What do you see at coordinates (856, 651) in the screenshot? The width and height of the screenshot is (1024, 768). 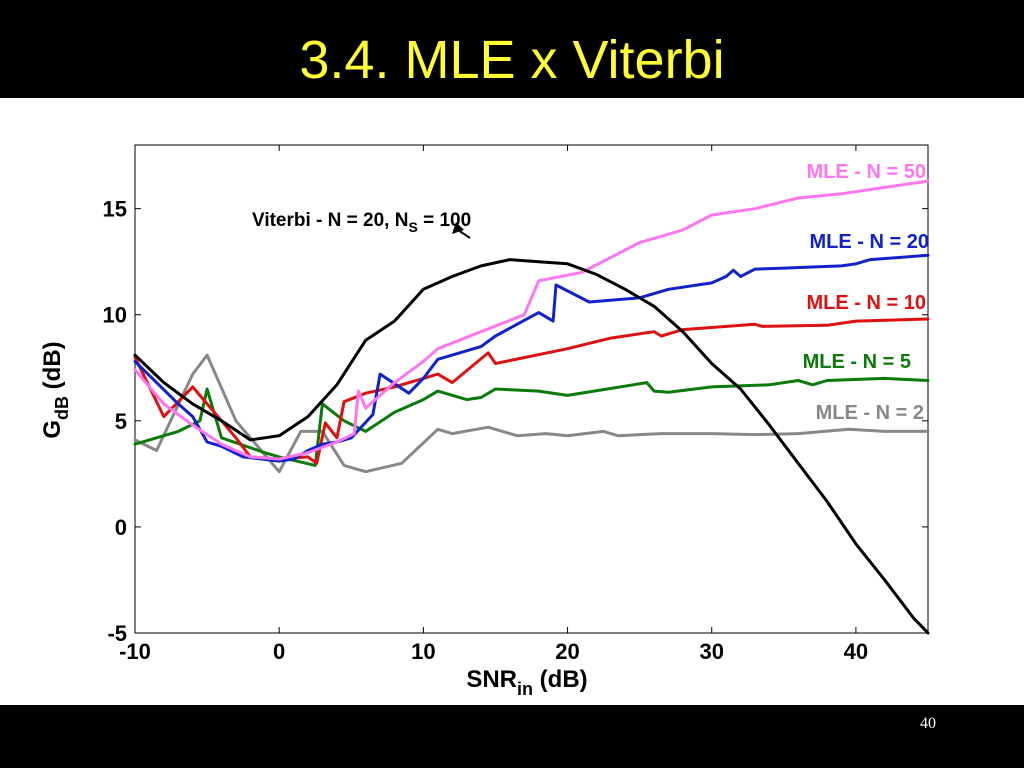 I see `x-tick-label: 40` at bounding box center [856, 651].